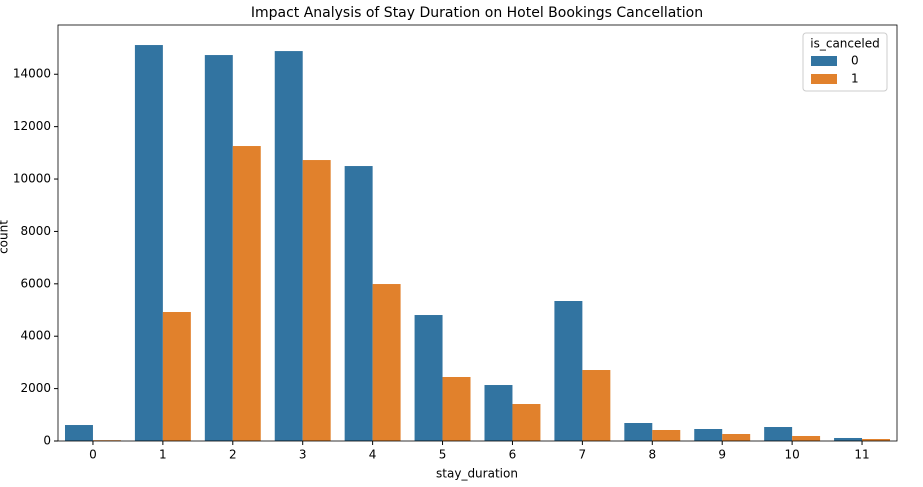 Image resolution: width=923 pixels, height=487 pixels. What do you see at coordinates (477, 474) in the screenshot?
I see `x-axis-label: stay_duration` at bounding box center [477, 474].